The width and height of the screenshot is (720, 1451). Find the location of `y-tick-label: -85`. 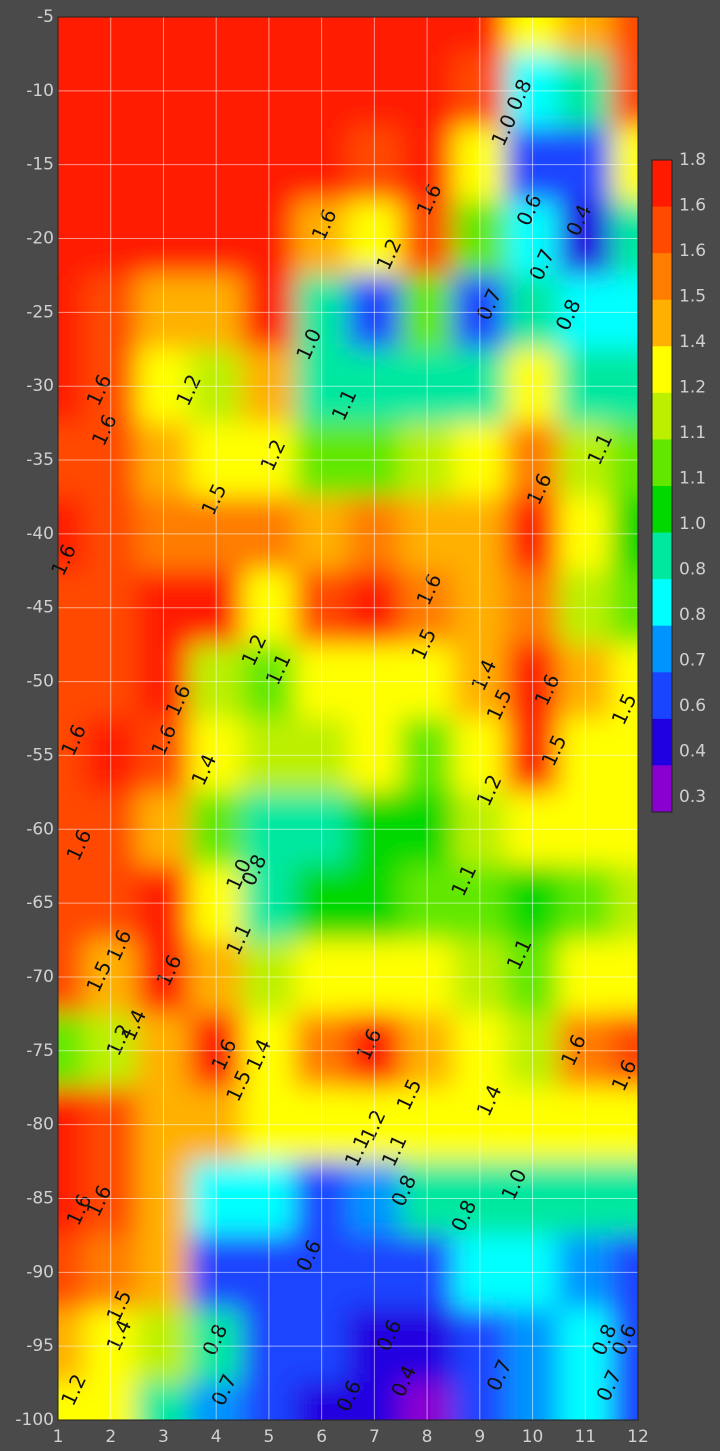

y-tick-label: -85 is located at coordinates (40, 1198).